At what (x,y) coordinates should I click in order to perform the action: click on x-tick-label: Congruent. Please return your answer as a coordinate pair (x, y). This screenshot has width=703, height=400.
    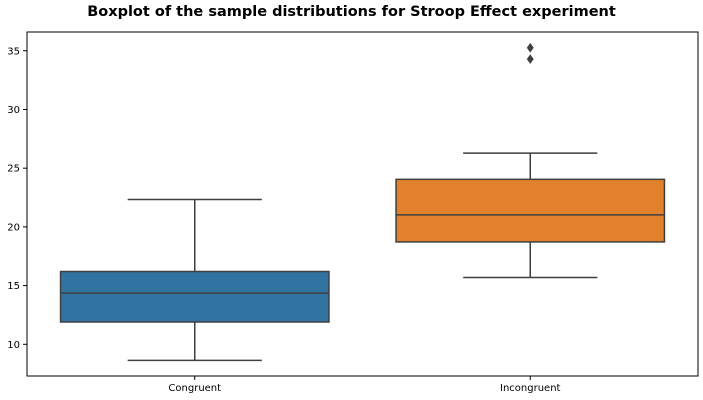
    Looking at the image, I should click on (194, 388).